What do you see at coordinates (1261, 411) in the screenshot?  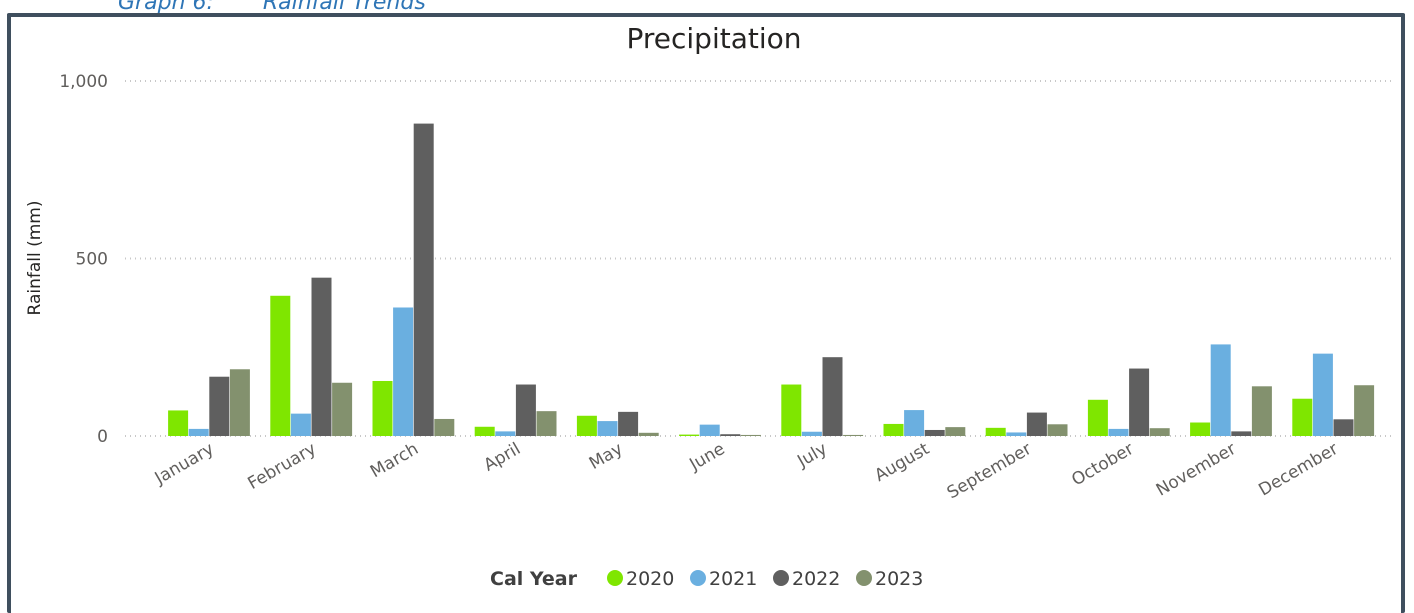 I see `bar-2023-november` at bounding box center [1261, 411].